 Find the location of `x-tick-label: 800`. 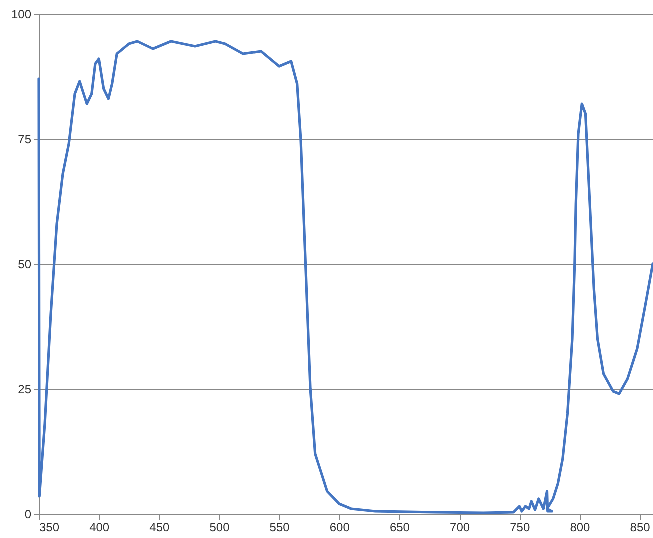

x-tick-label: 800 is located at coordinates (580, 527).